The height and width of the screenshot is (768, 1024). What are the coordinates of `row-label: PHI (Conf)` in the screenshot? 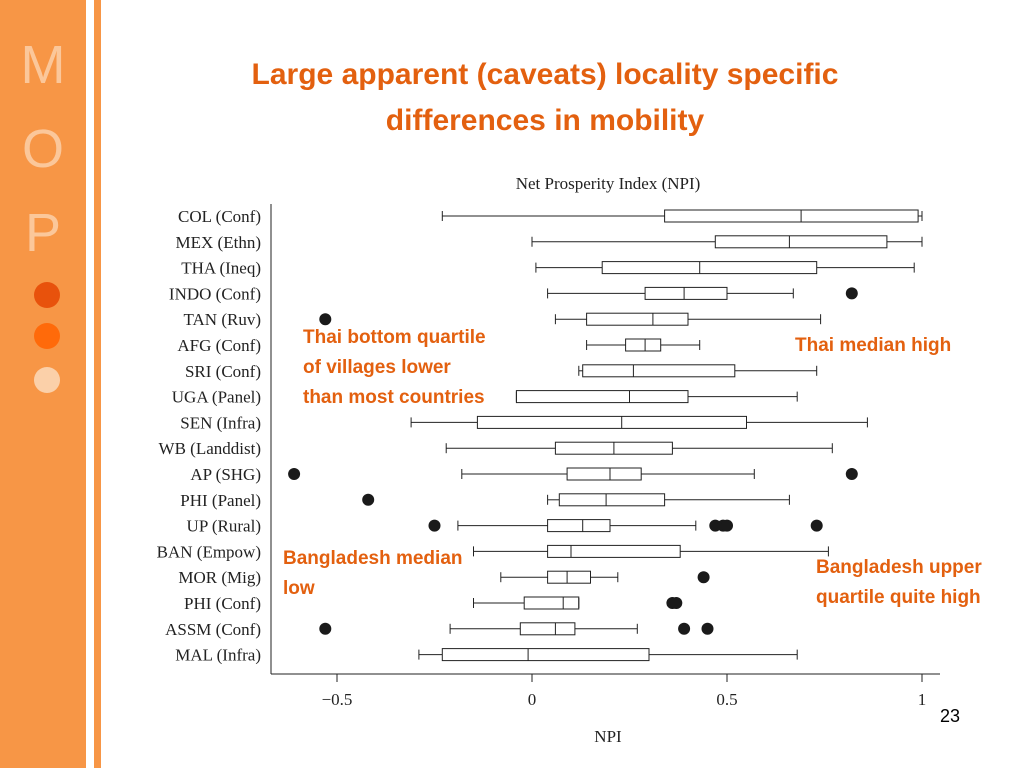 It's located at (222, 603).